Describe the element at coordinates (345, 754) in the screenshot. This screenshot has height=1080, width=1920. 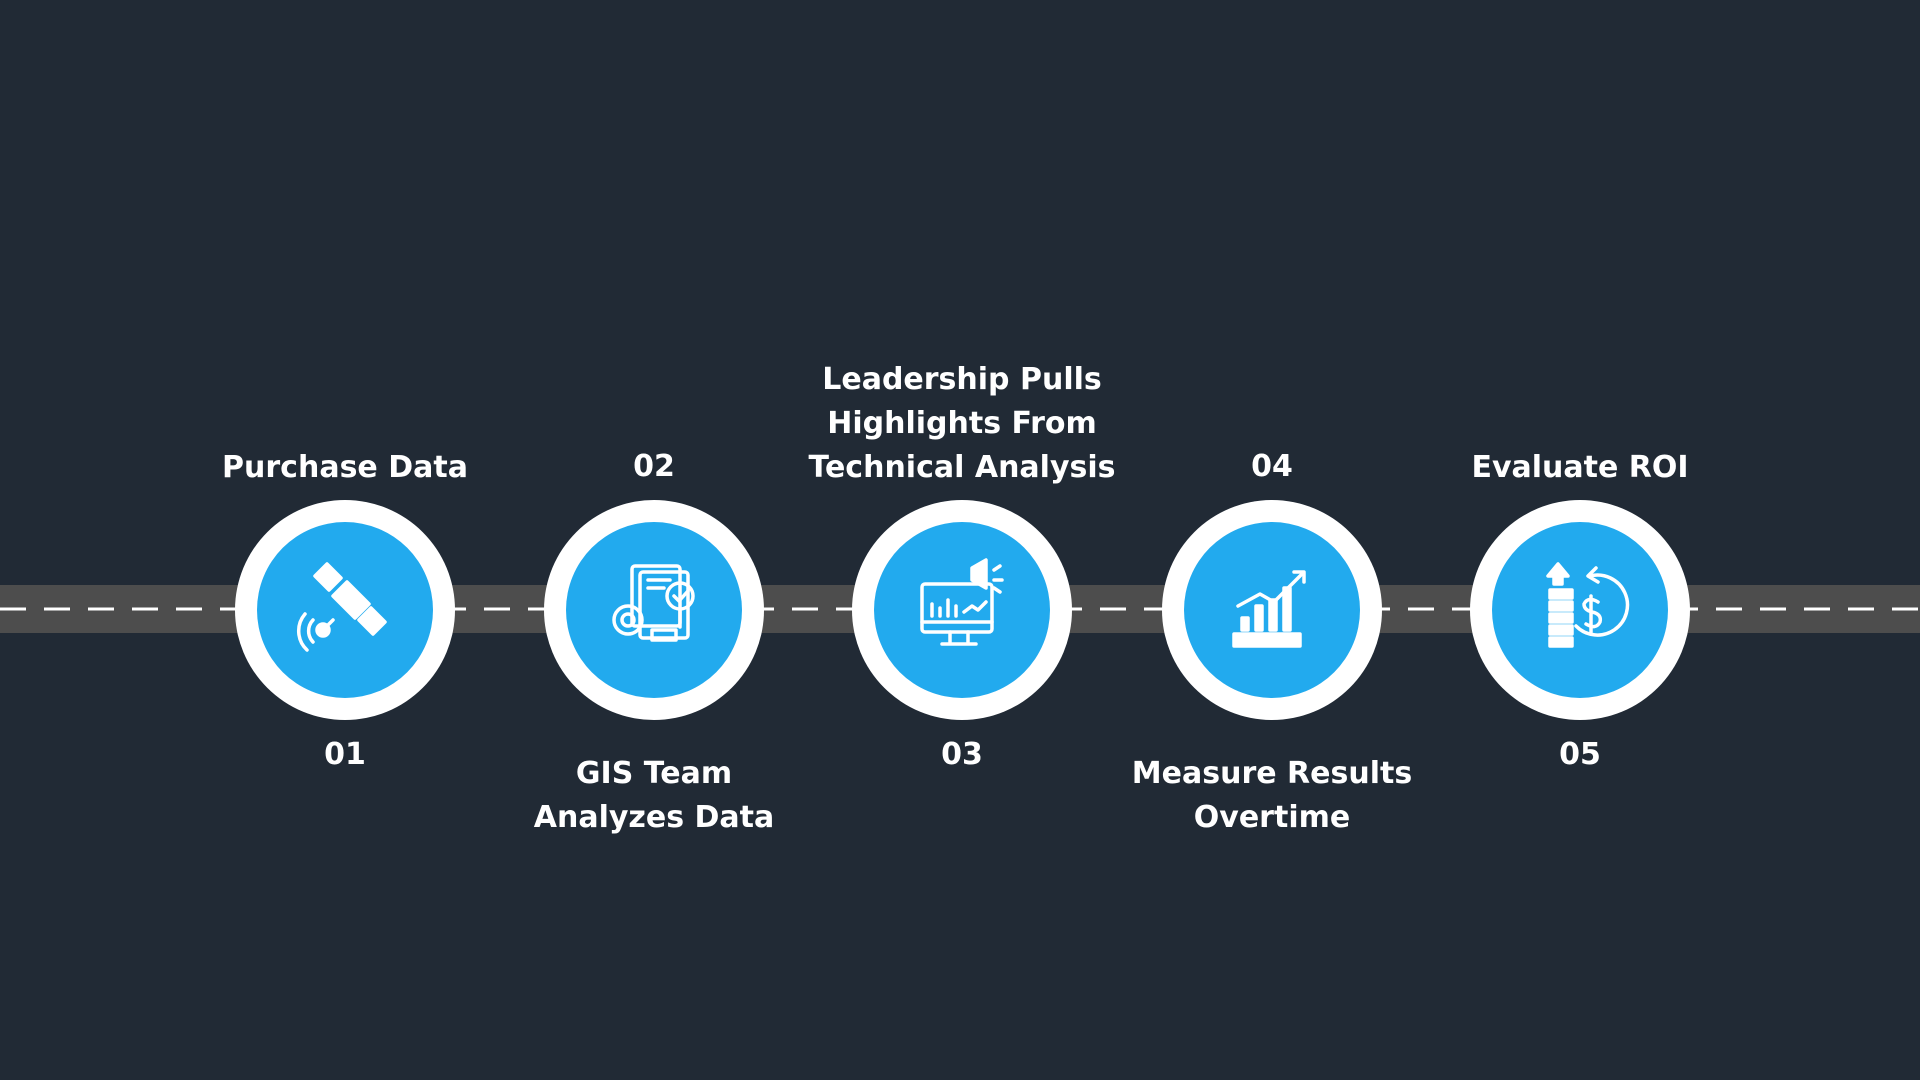
I see `step-number: 01` at that location.